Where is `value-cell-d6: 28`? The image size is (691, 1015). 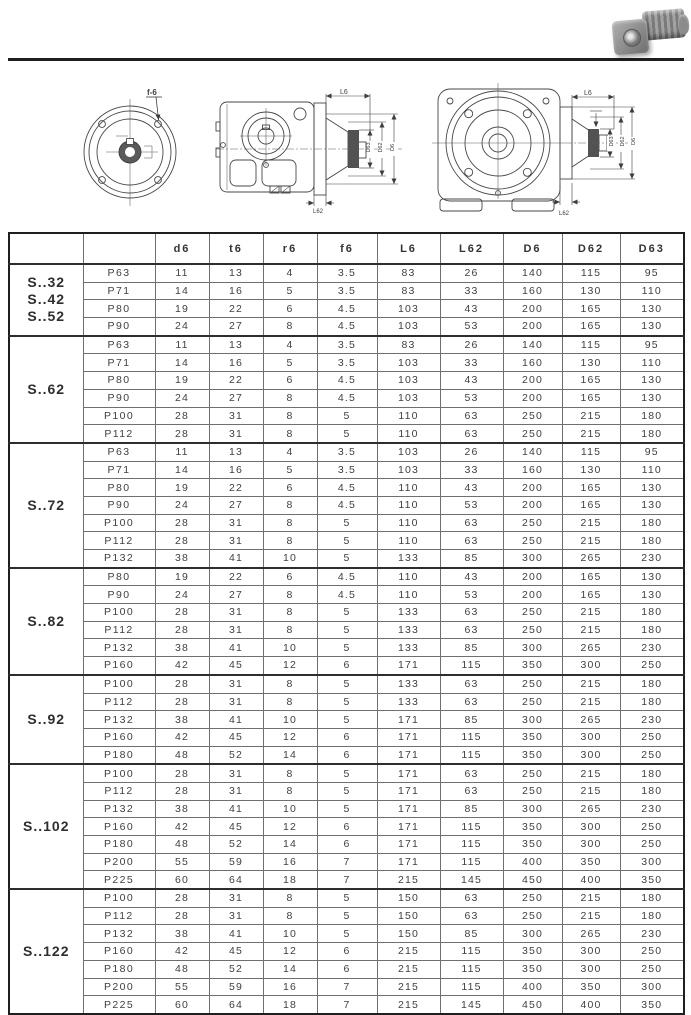 value-cell-d6: 28 is located at coordinates (182, 630).